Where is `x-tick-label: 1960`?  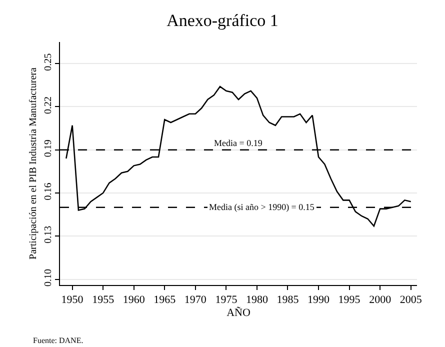
x-tick-label: 1960 is located at coordinates (134, 300).